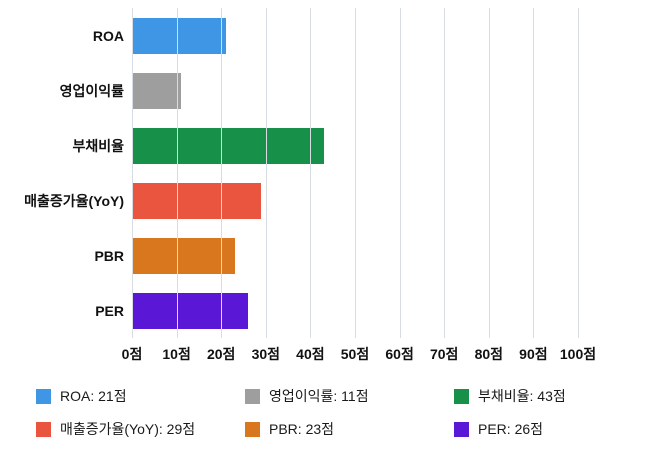 The height and width of the screenshot is (450, 650). Describe the element at coordinates (399, 354) in the screenshot. I see `x-tick-label-60: 60점` at that location.